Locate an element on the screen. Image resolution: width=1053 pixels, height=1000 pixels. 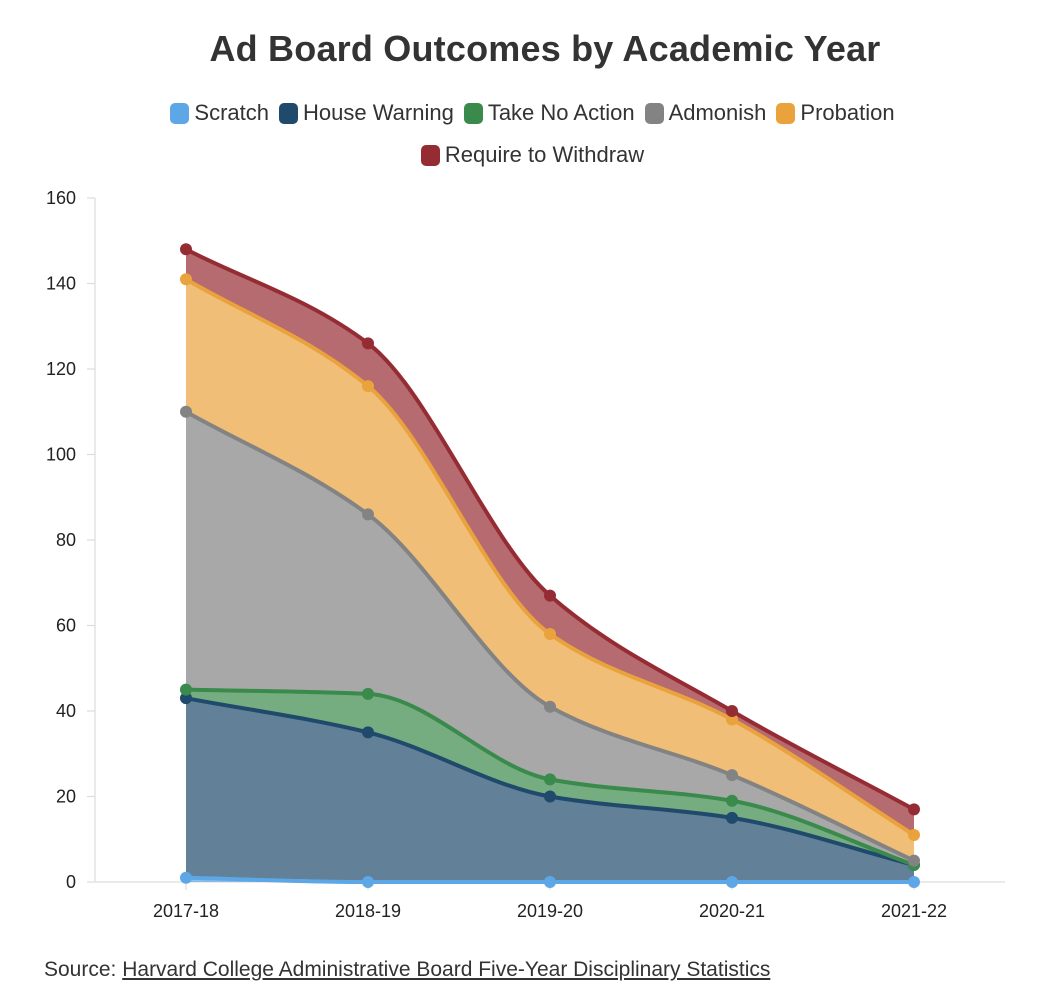
y-tick-label: 100 is located at coordinates (61, 455).